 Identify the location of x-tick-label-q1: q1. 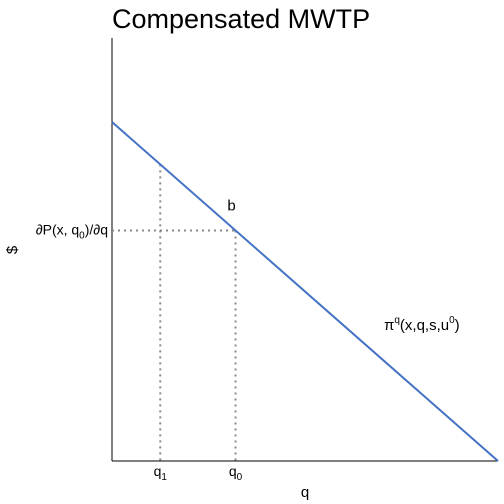
(161, 473).